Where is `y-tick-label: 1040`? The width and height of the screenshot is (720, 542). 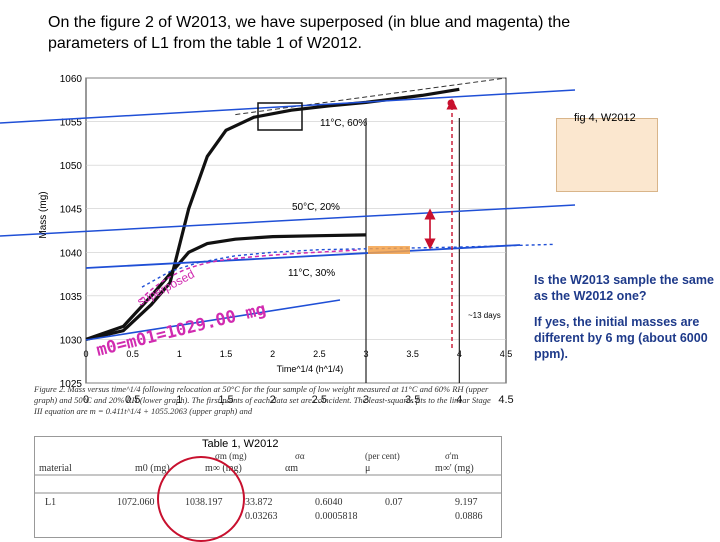 y-tick-label: 1040 is located at coordinates (71, 253).